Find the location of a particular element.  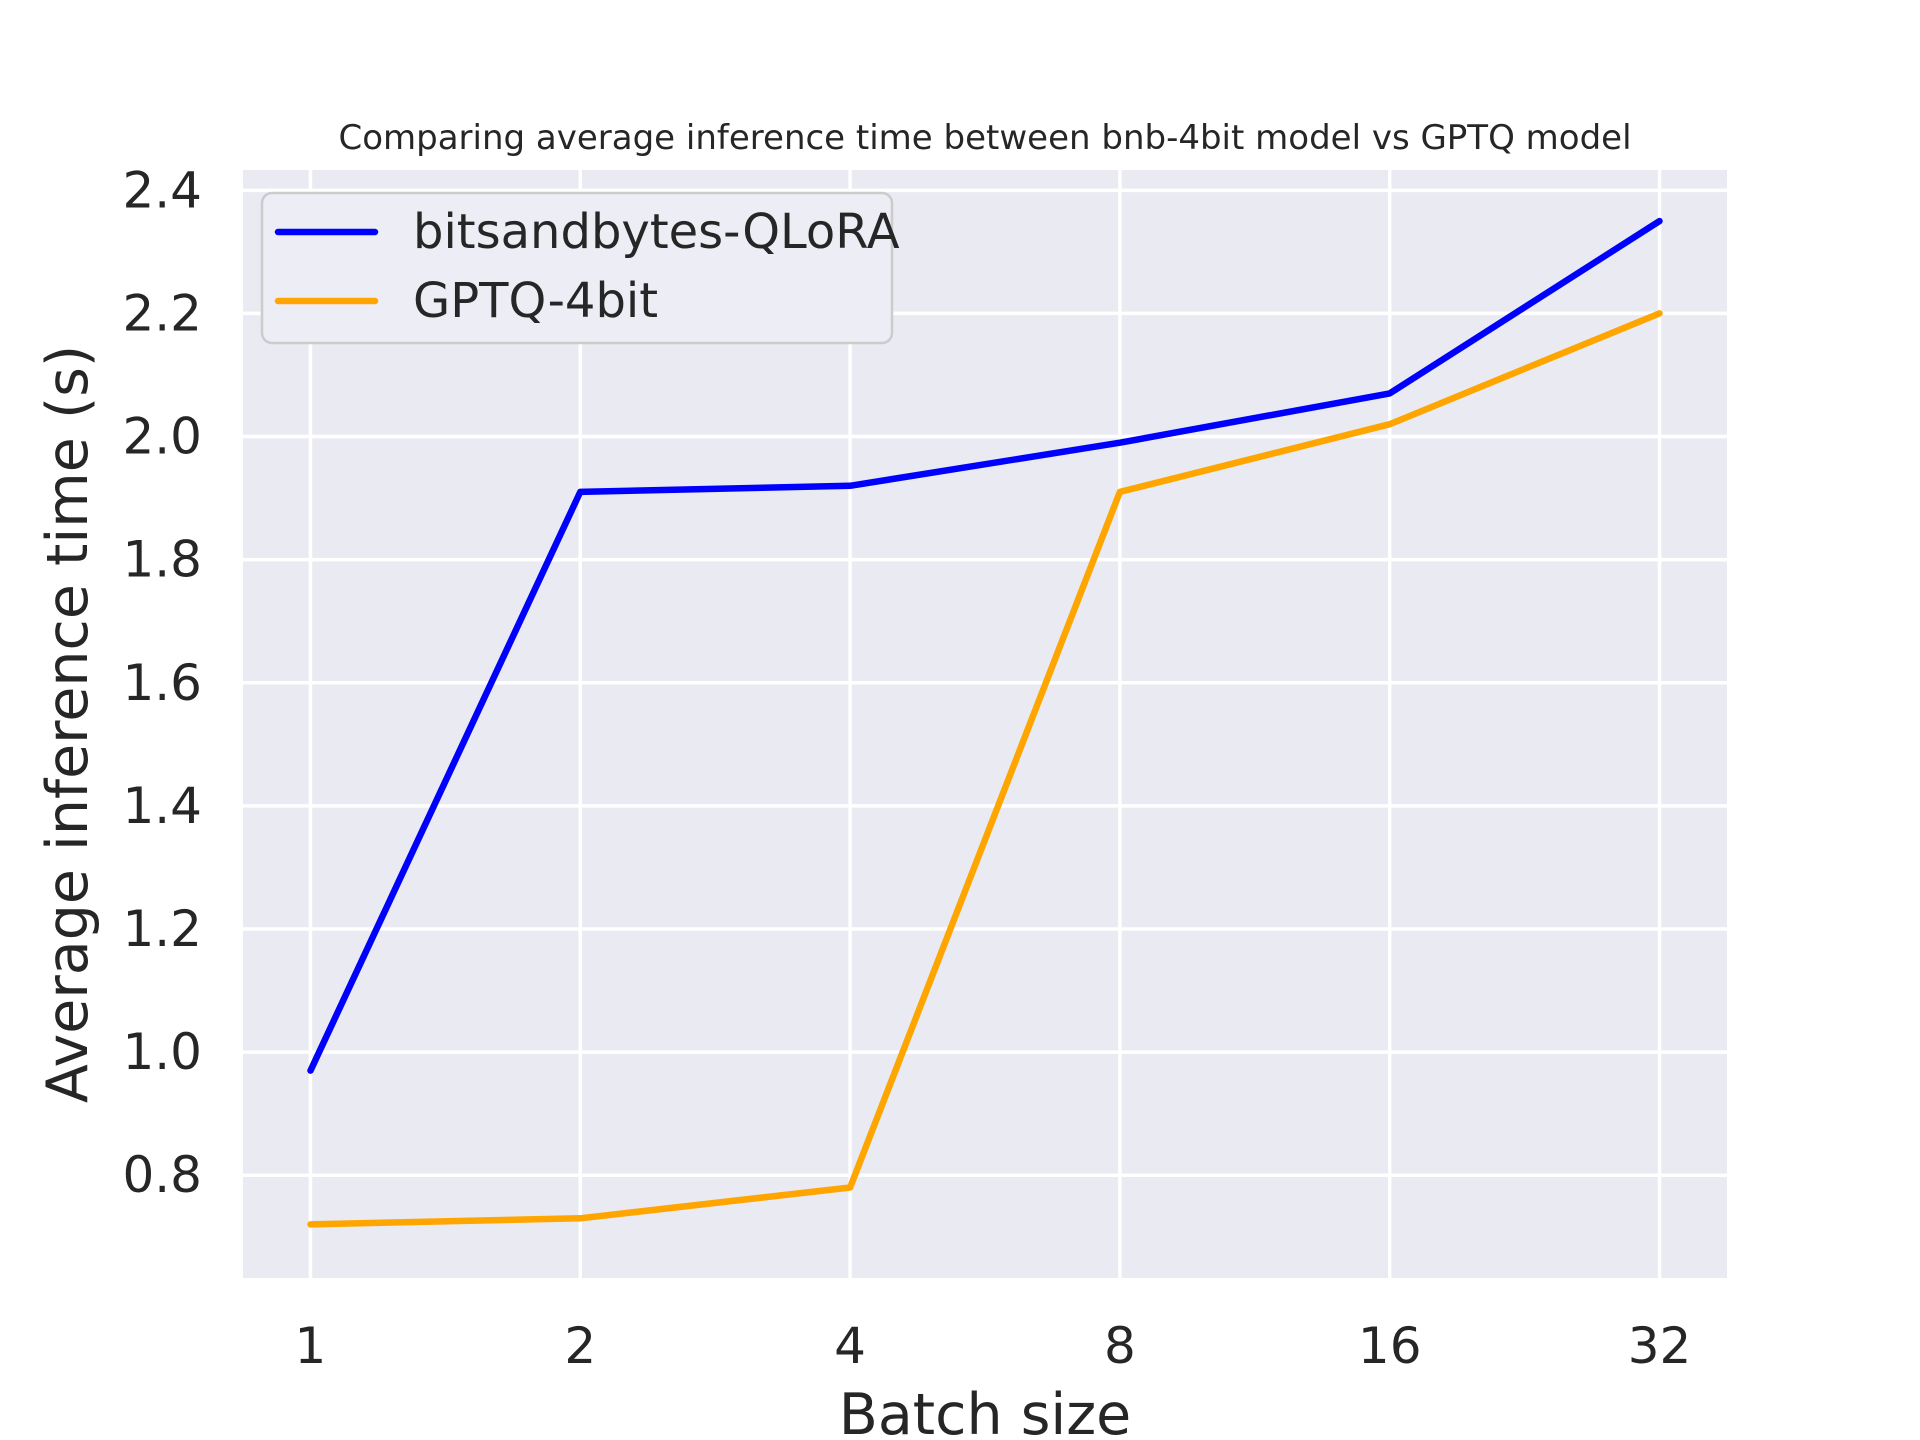

legend-frame is located at coordinates (577, 268).